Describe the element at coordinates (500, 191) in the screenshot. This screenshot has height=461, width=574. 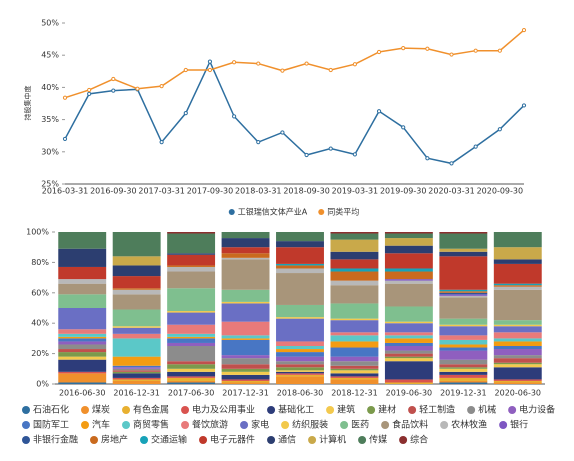
I see `x-tick-label: 2020-09-30` at that location.